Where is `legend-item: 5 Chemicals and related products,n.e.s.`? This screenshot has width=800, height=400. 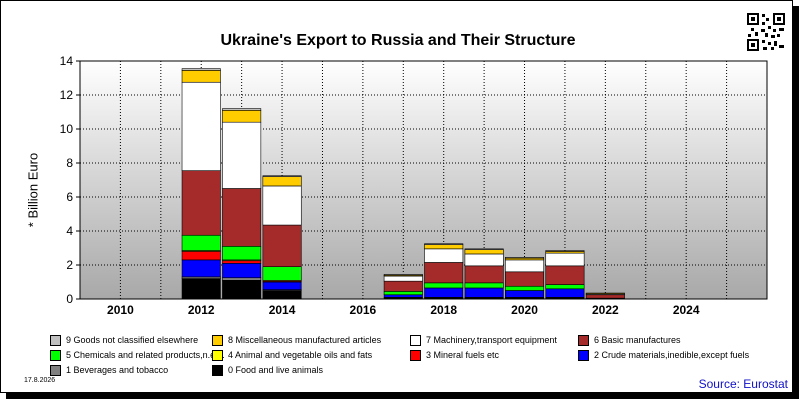 legend-item: 5 Chemicals and related products,n.e.s. is located at coordinates (137, 355).